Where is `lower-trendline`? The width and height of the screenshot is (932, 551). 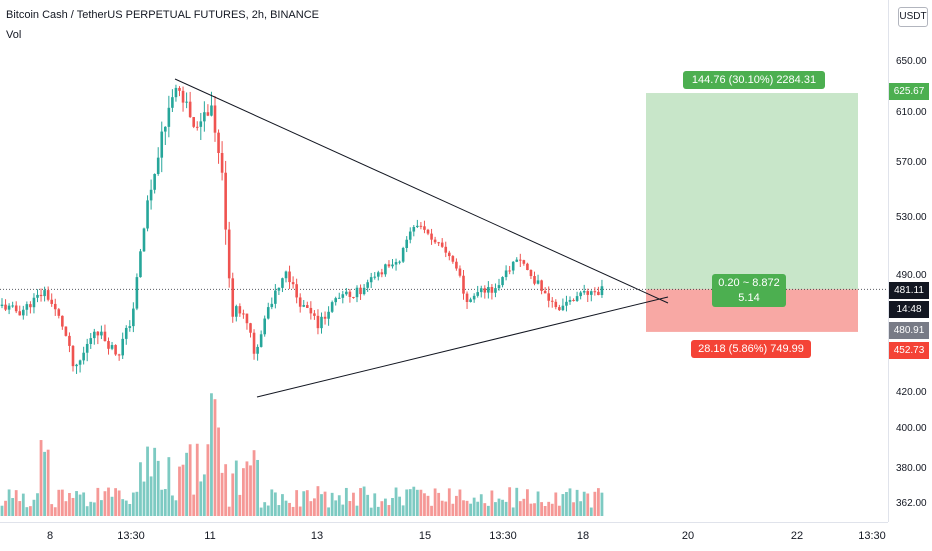
lower-trendline is located at coordinates (462, 347).